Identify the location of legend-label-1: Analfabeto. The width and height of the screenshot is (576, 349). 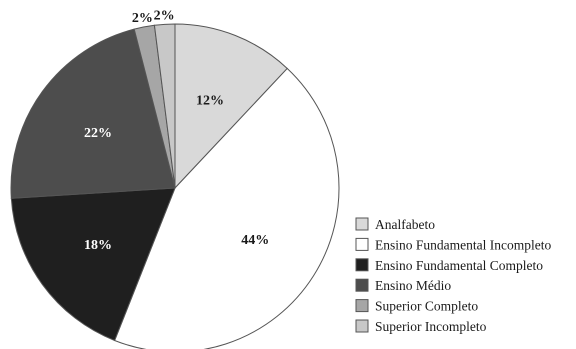
(405, 224).